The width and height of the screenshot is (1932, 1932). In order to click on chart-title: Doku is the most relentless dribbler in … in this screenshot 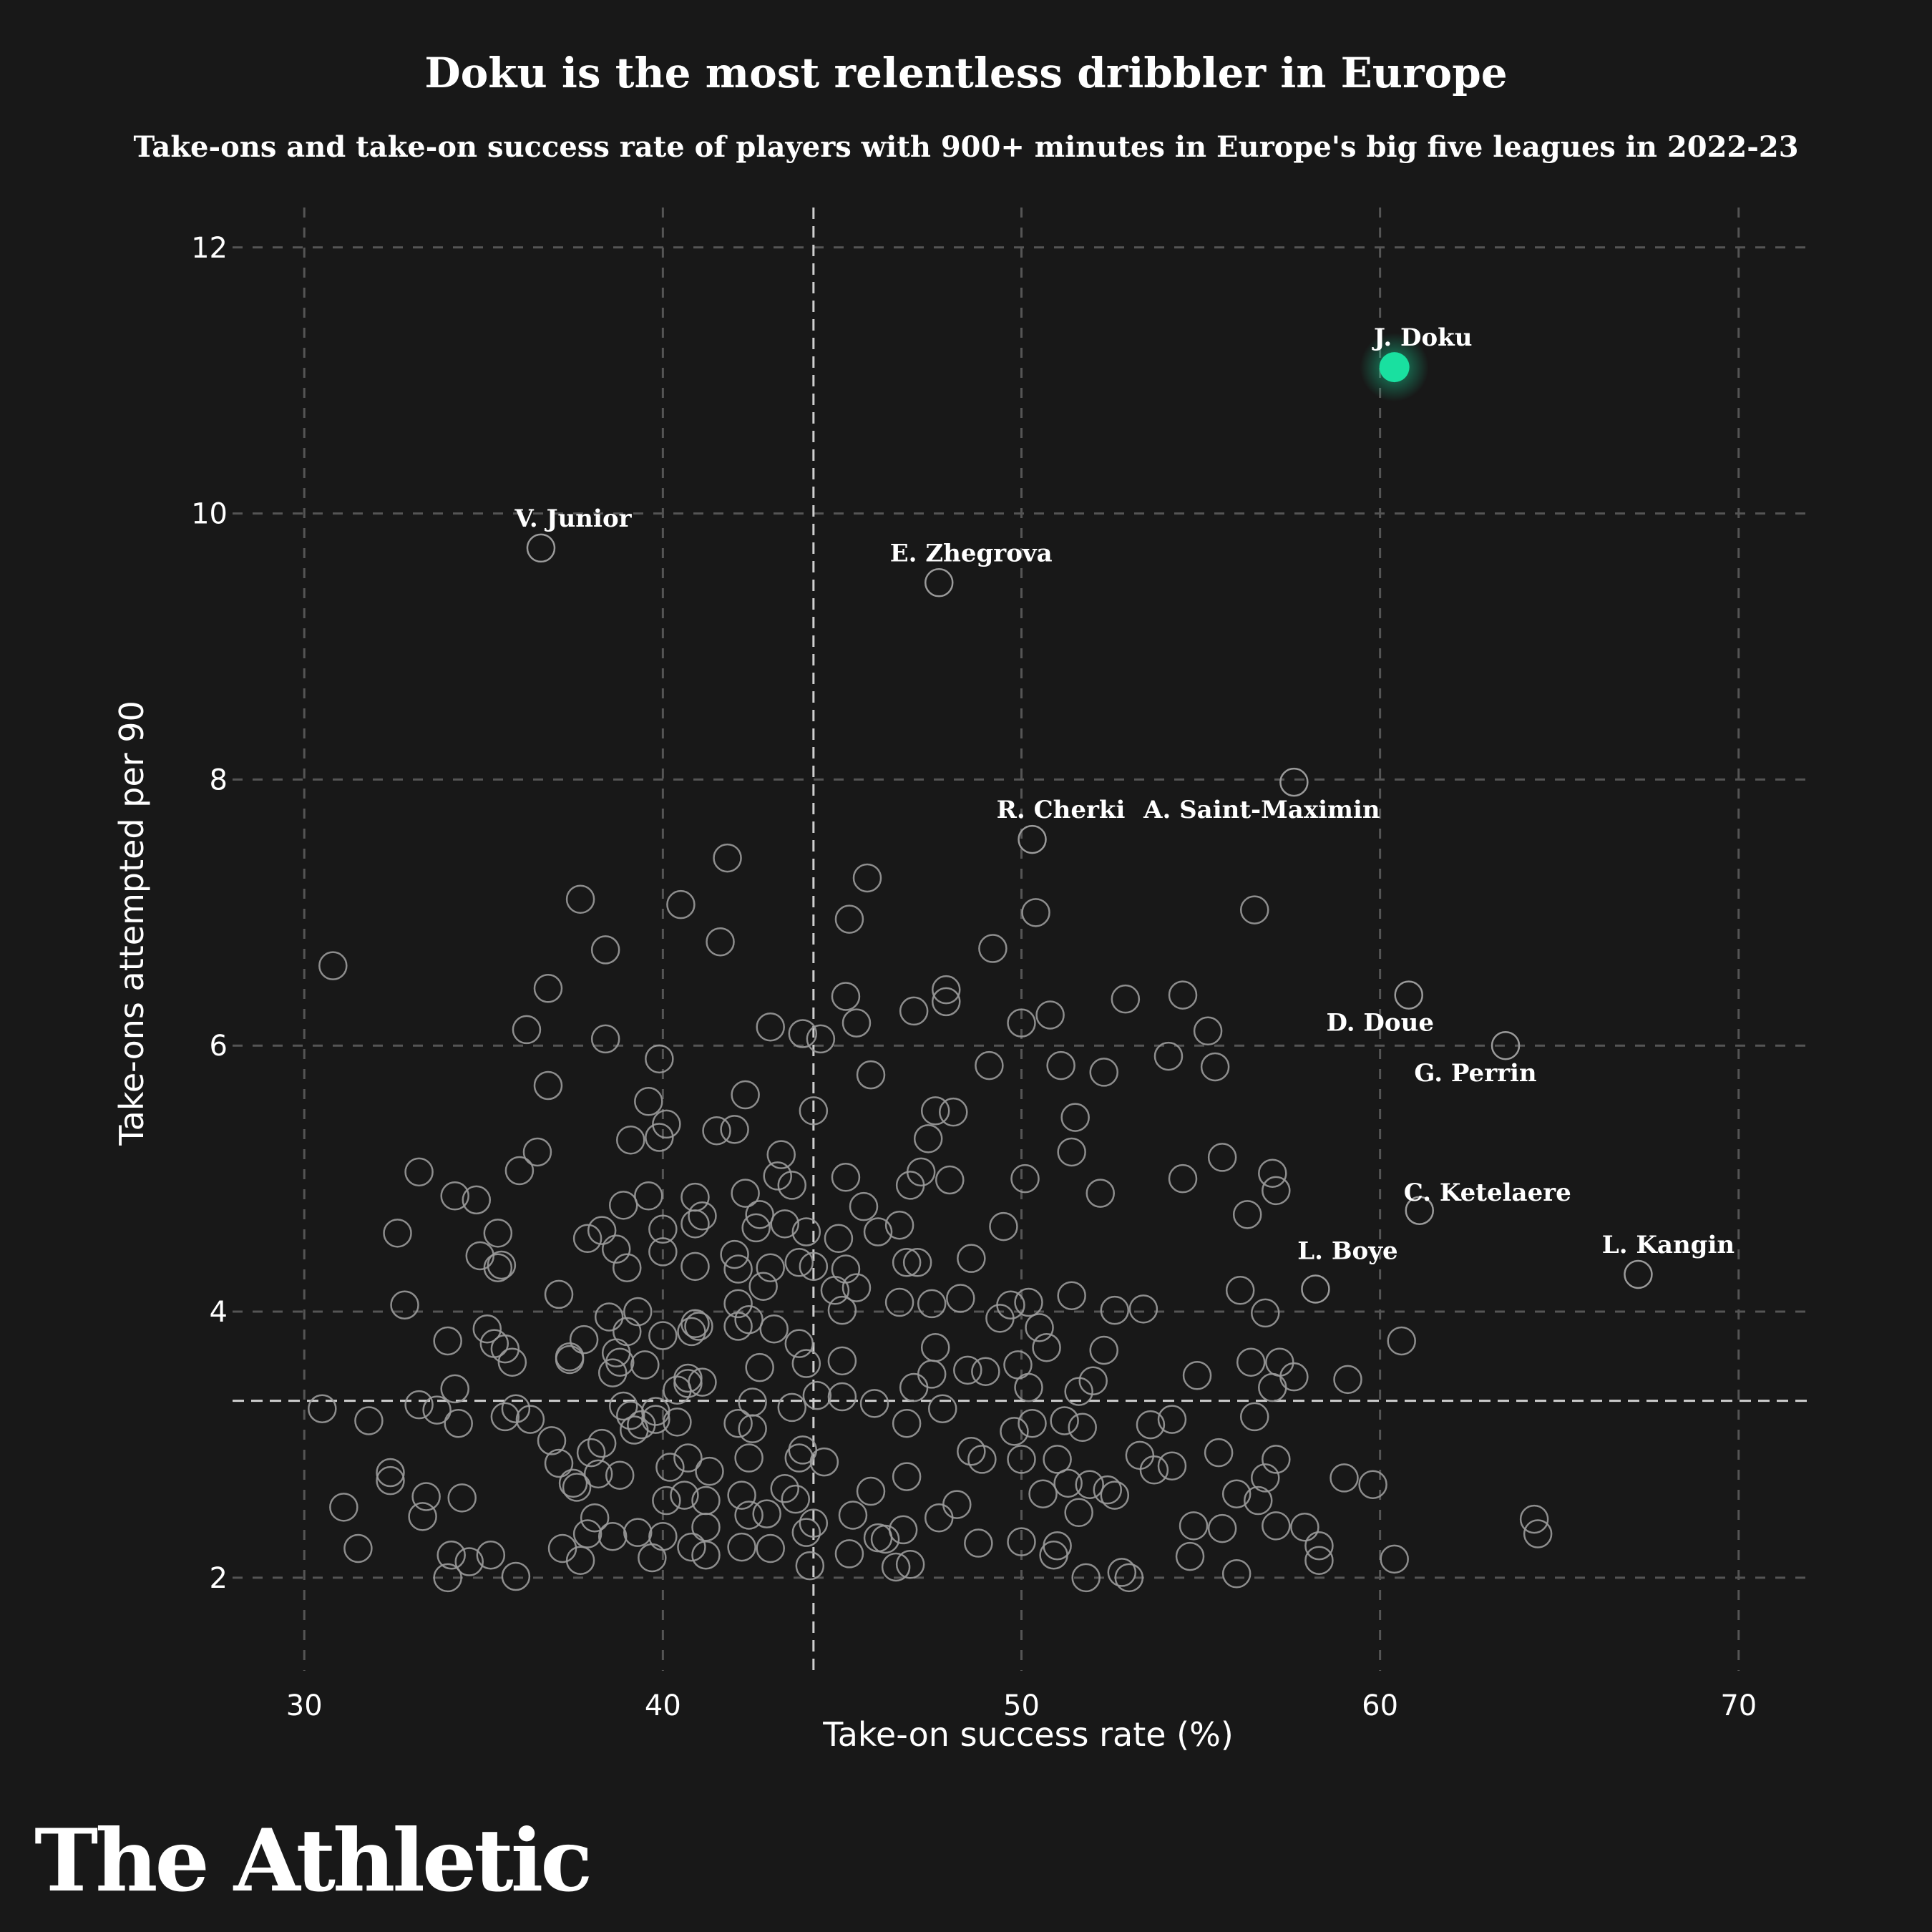, I will do `click(966, 73)`.